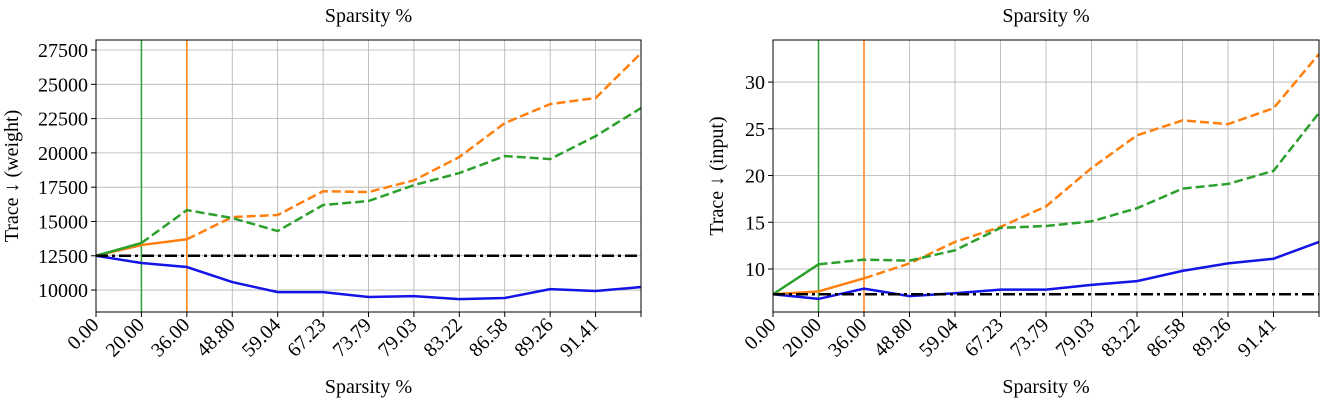 The height and width of the screenshot is (407, 1328). Describe the element at coordinates (63, 222) in the screenshot. I see `y-tick-label: 15000` at that location.